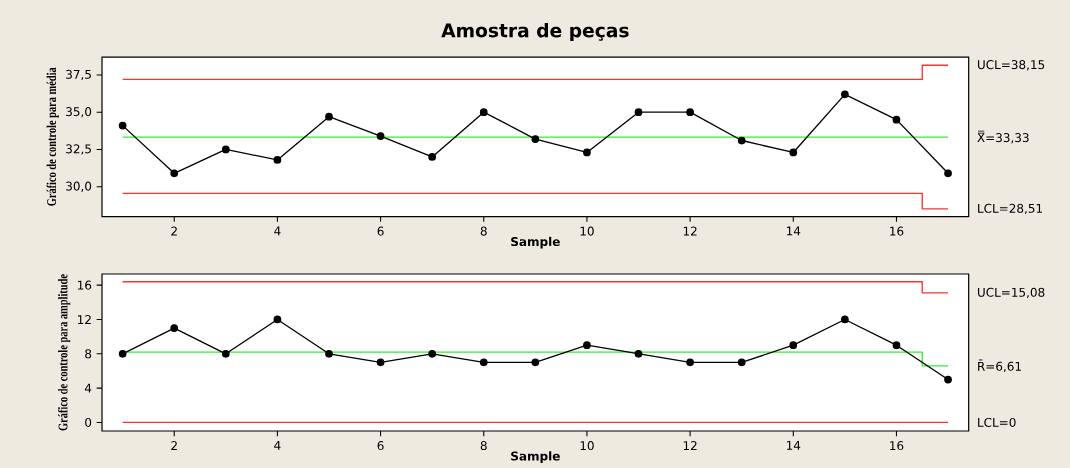 The width and height of the screenshot is (1070, 468). I want to click on y-tick-label: 32,5, so click(78, 149).